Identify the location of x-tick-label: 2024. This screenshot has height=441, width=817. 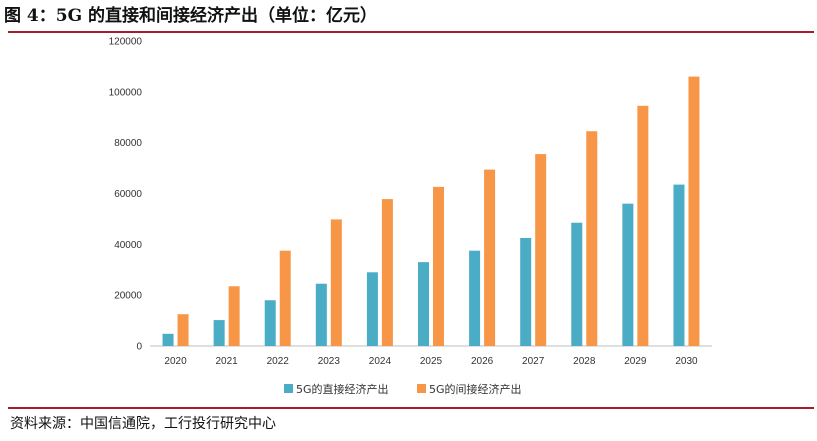
(380, 361).